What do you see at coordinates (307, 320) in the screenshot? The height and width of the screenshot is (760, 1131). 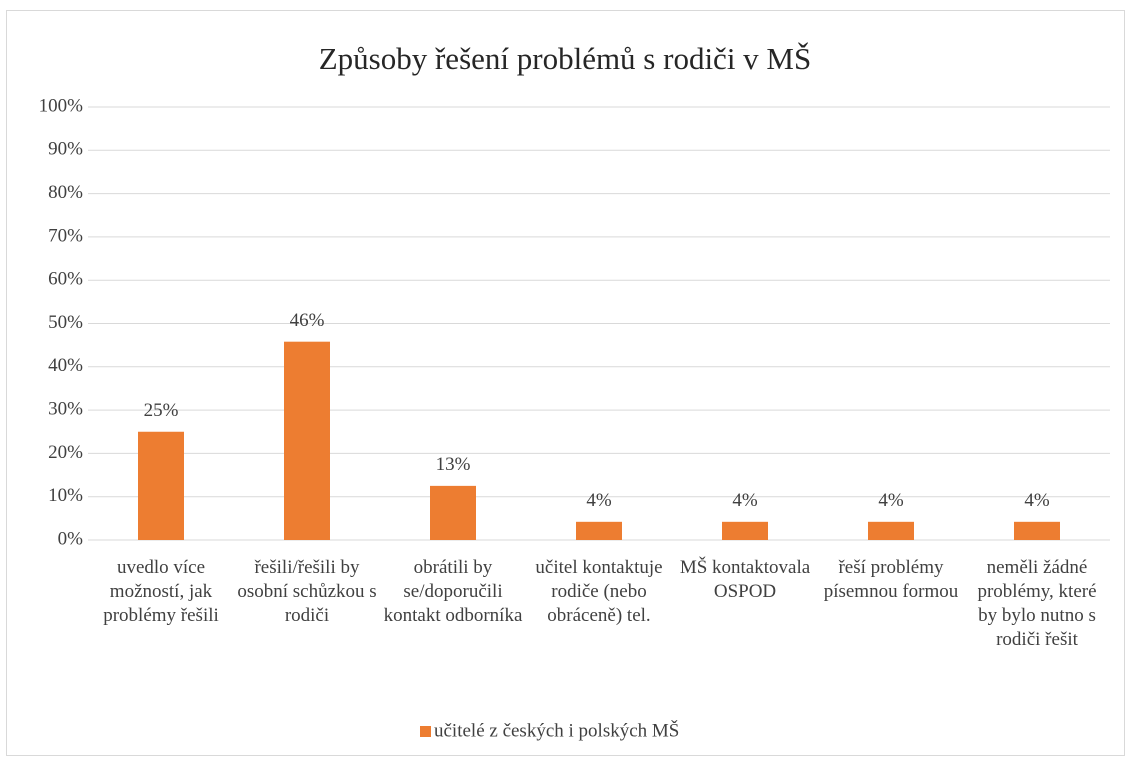 I see `data-label: 46%` at bounding box center [307, 320].